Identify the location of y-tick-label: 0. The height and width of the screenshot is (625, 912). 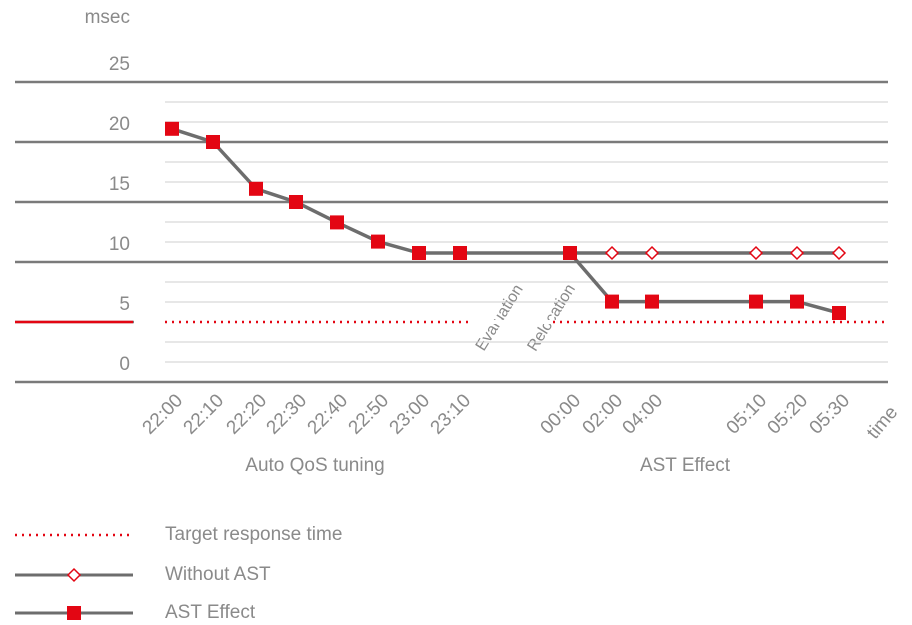
(124, 364).